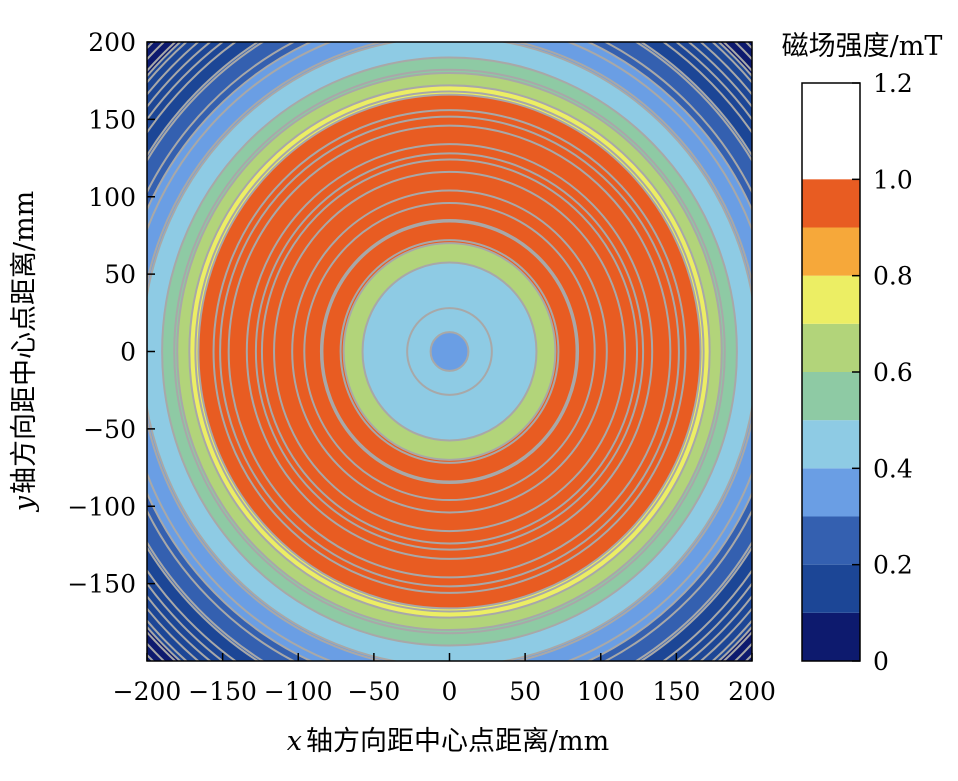 The image size is (958, 781). I want to click on y-tick-label: 200, so click(112, 42).